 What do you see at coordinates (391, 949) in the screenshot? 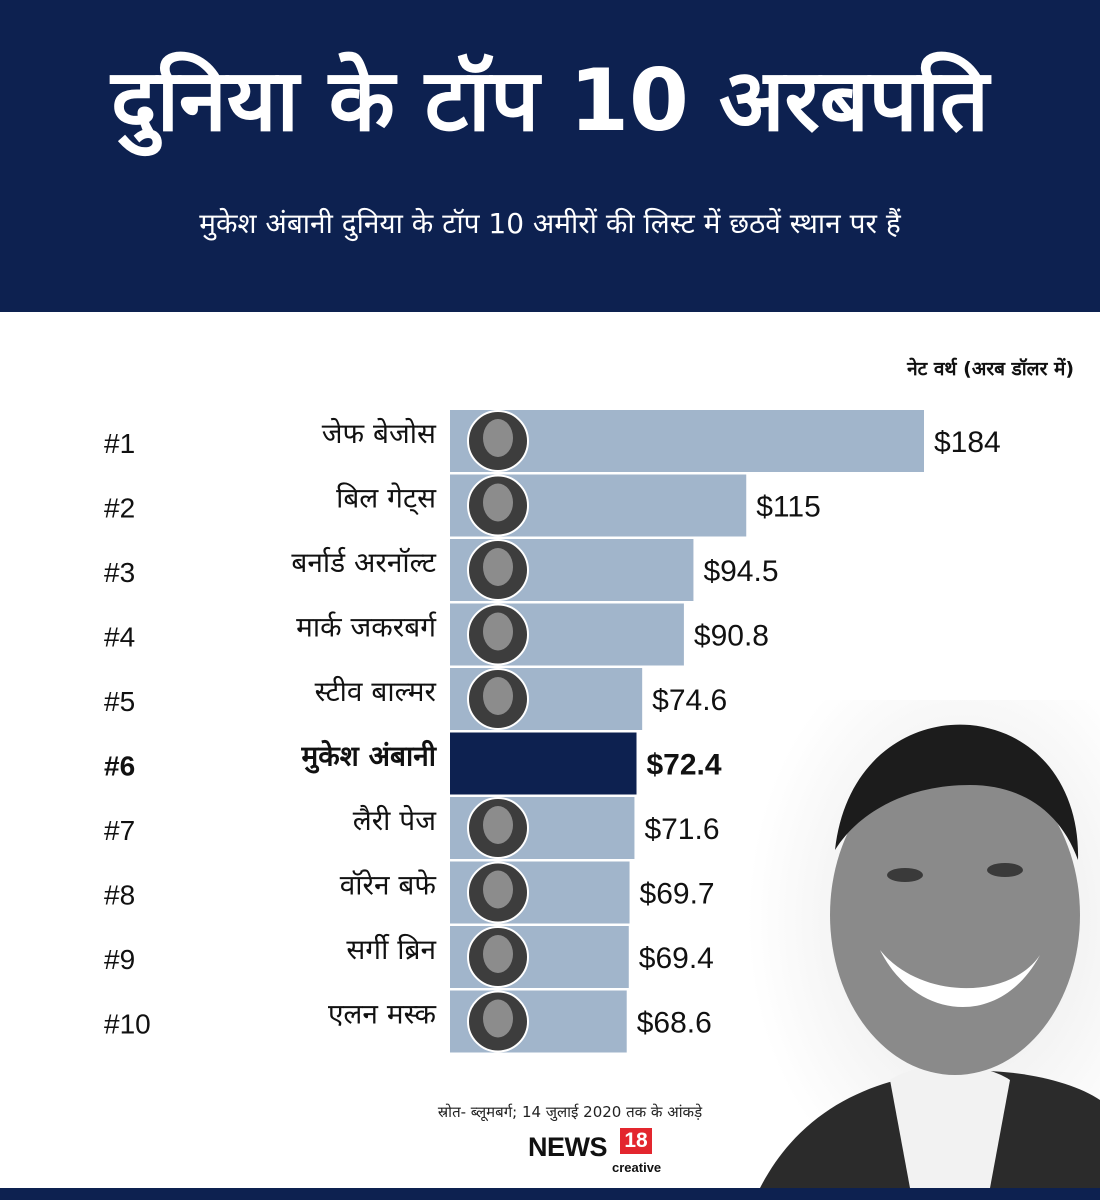
I see `name-label-9: सर्गी ब्रिन` at bounding box center [391, 949].